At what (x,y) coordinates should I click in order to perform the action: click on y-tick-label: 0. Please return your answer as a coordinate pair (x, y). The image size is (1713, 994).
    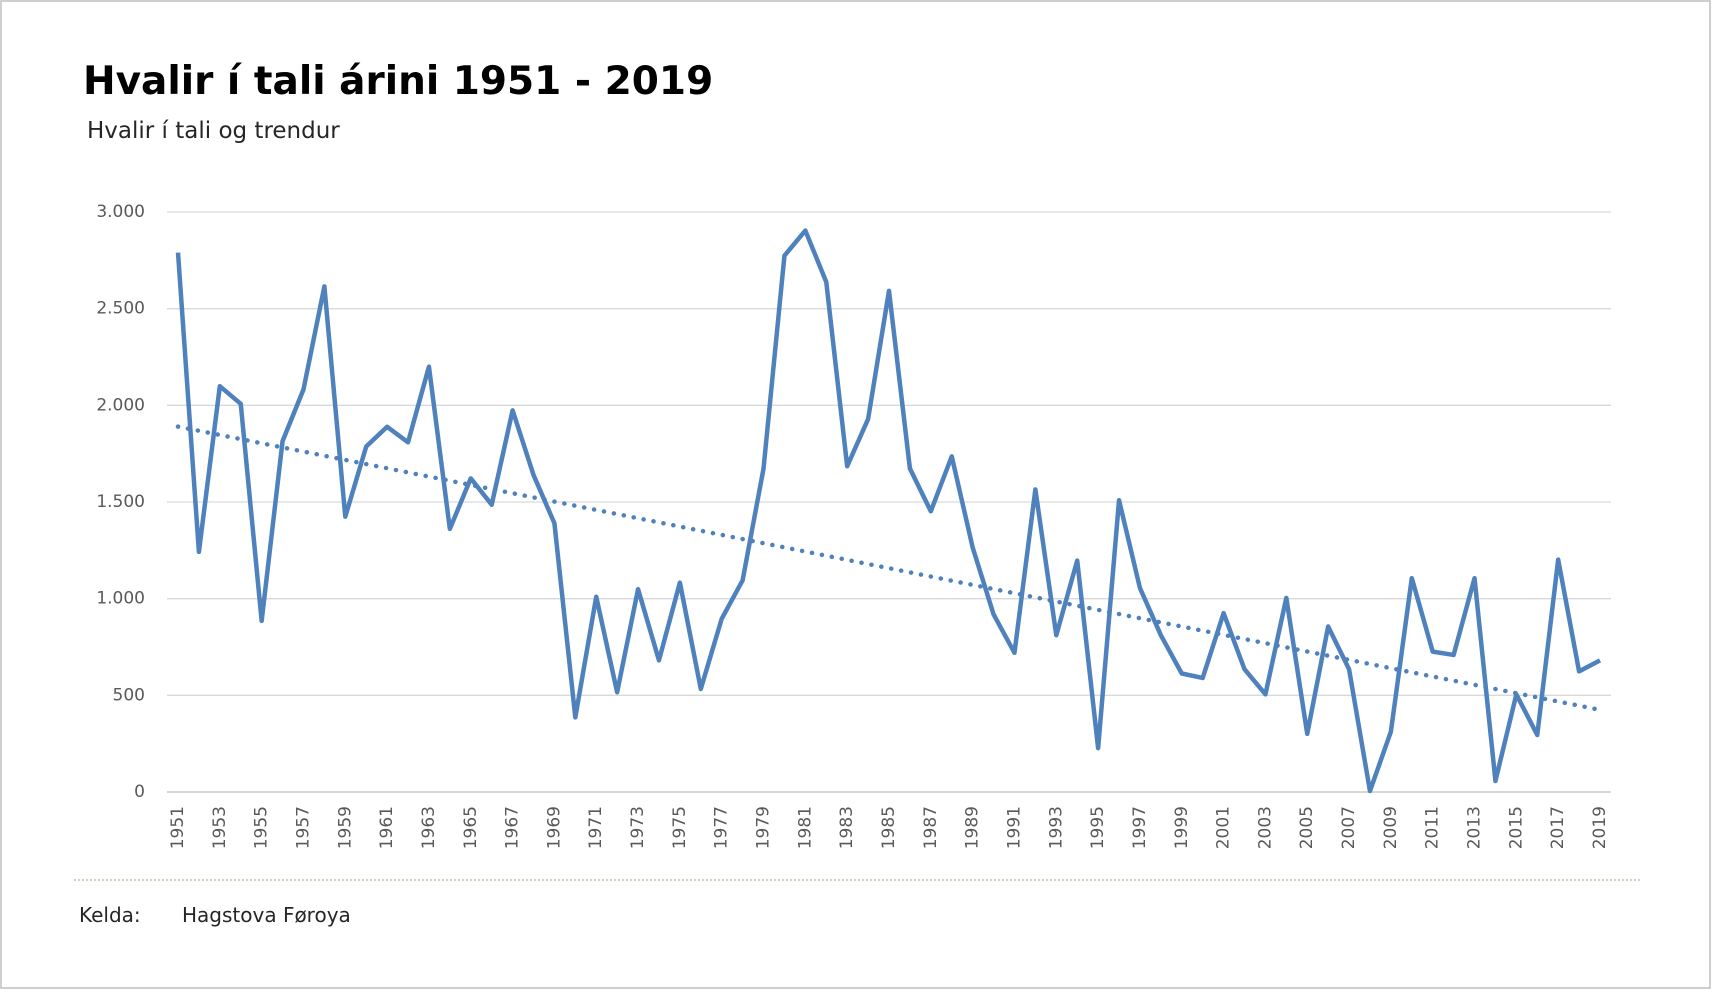
    Looking at the image, I should click on (139, 792).